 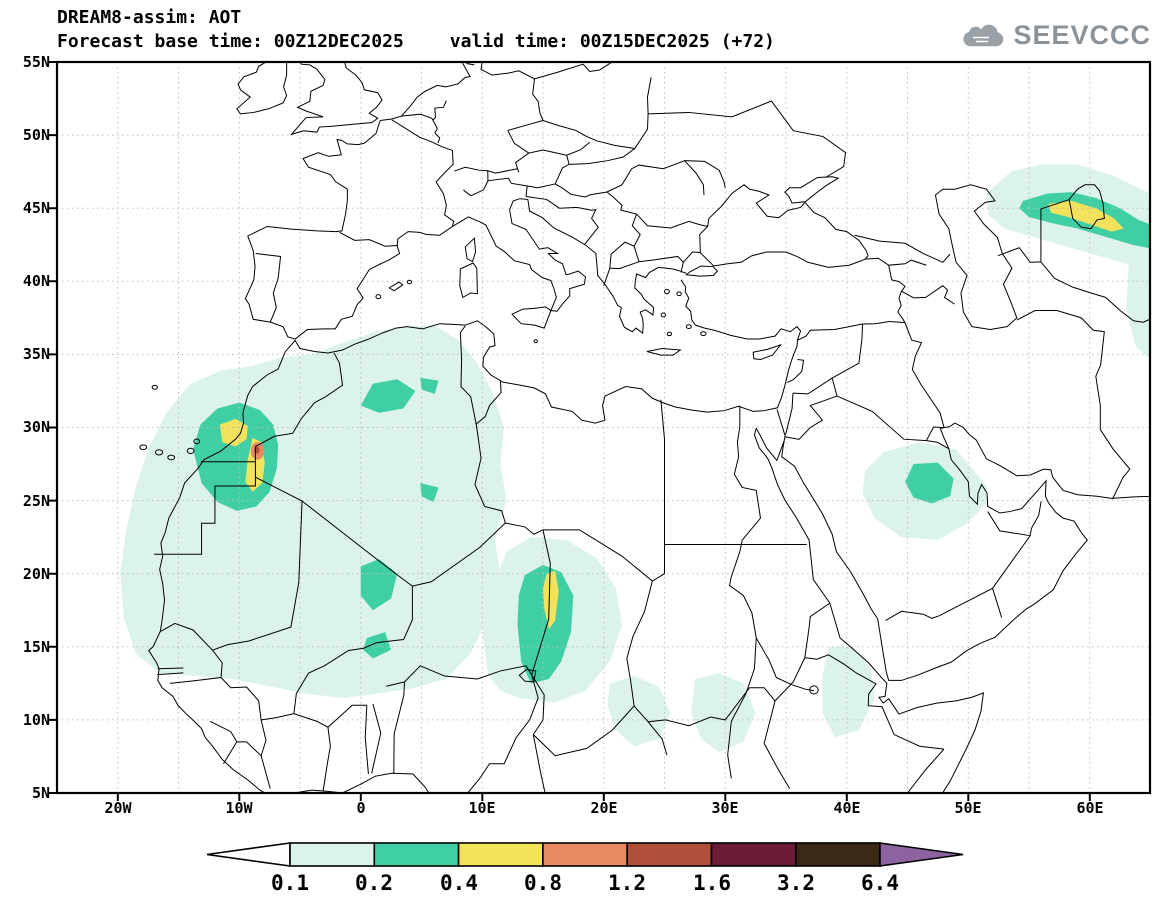 I want to click on valid-time: valid time: 00Z15DEC2025 (+72), so click(x=612, y=41).